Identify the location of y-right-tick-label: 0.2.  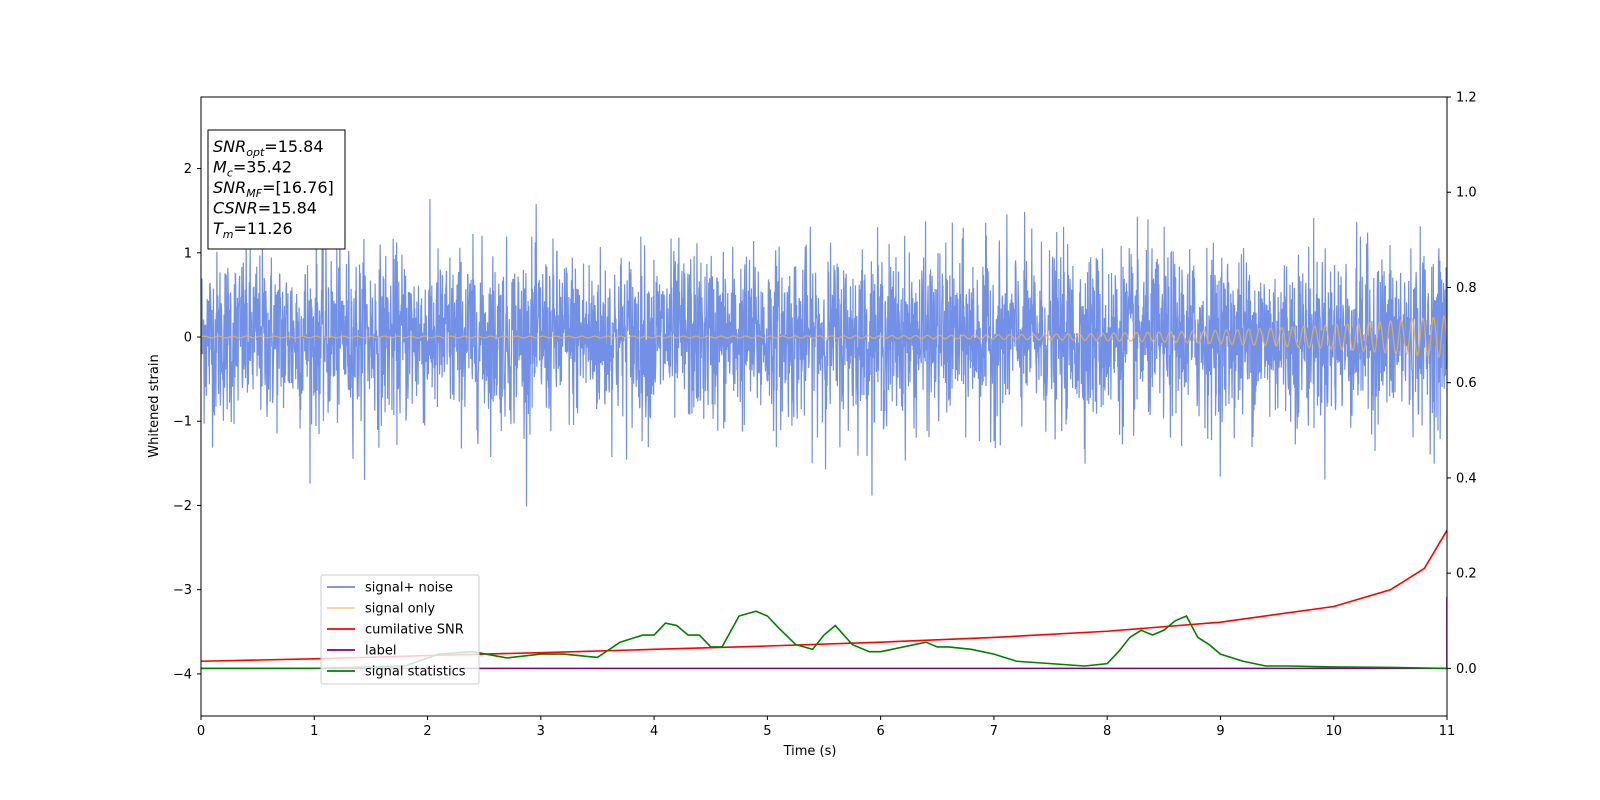
(1466, 574).